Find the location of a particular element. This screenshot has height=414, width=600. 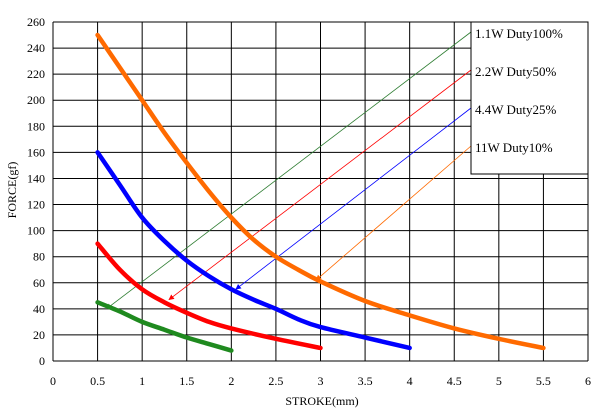

y-tick-label: 80 is located at coordinates (39, 257).